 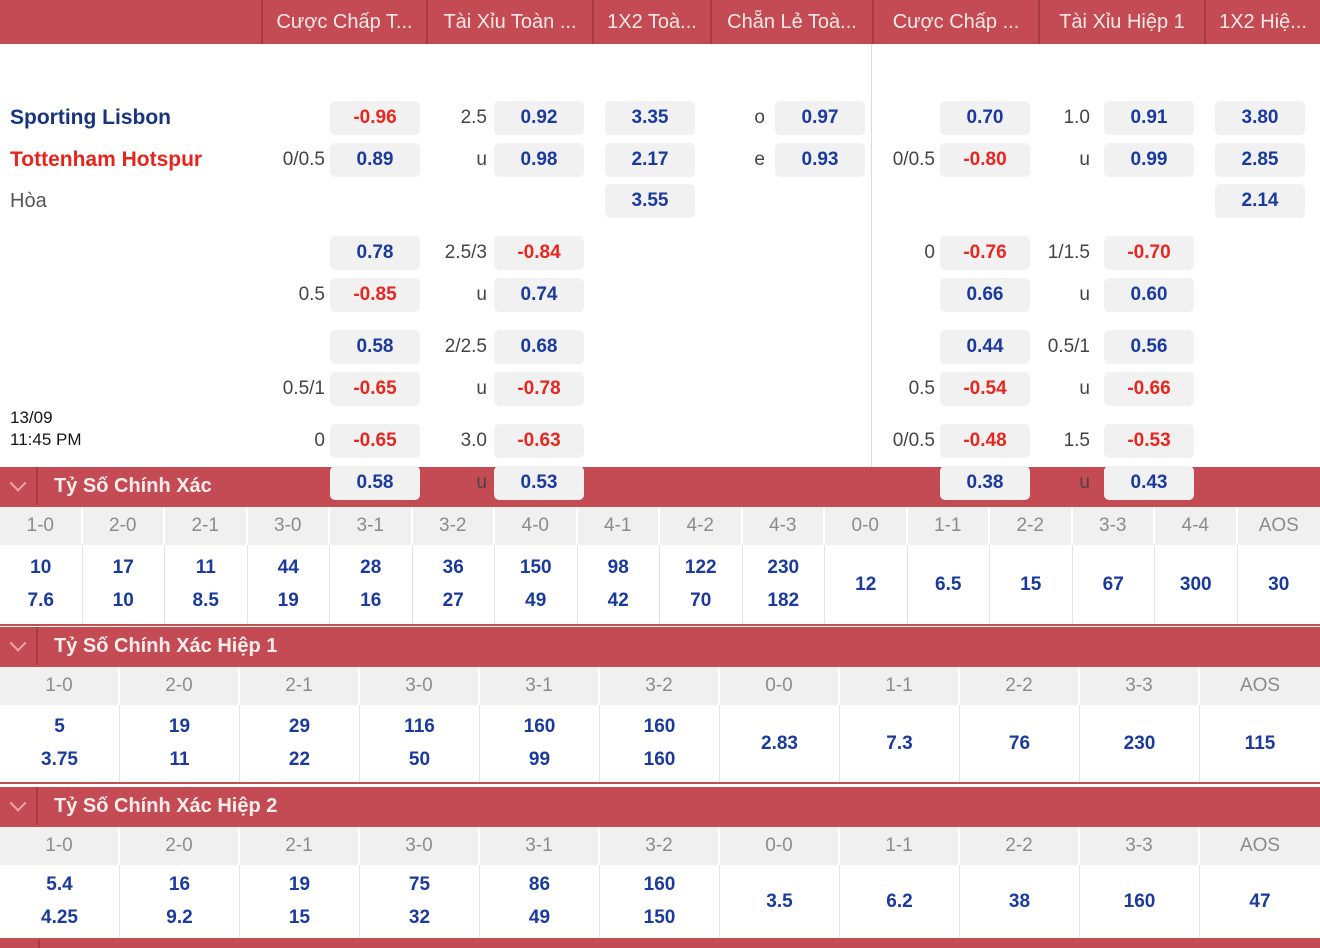 What do you see at coordinates (985, 347) in the screenshot?
I see `handicap-h1-odds: 0.44` at bounding box center [985, 347].